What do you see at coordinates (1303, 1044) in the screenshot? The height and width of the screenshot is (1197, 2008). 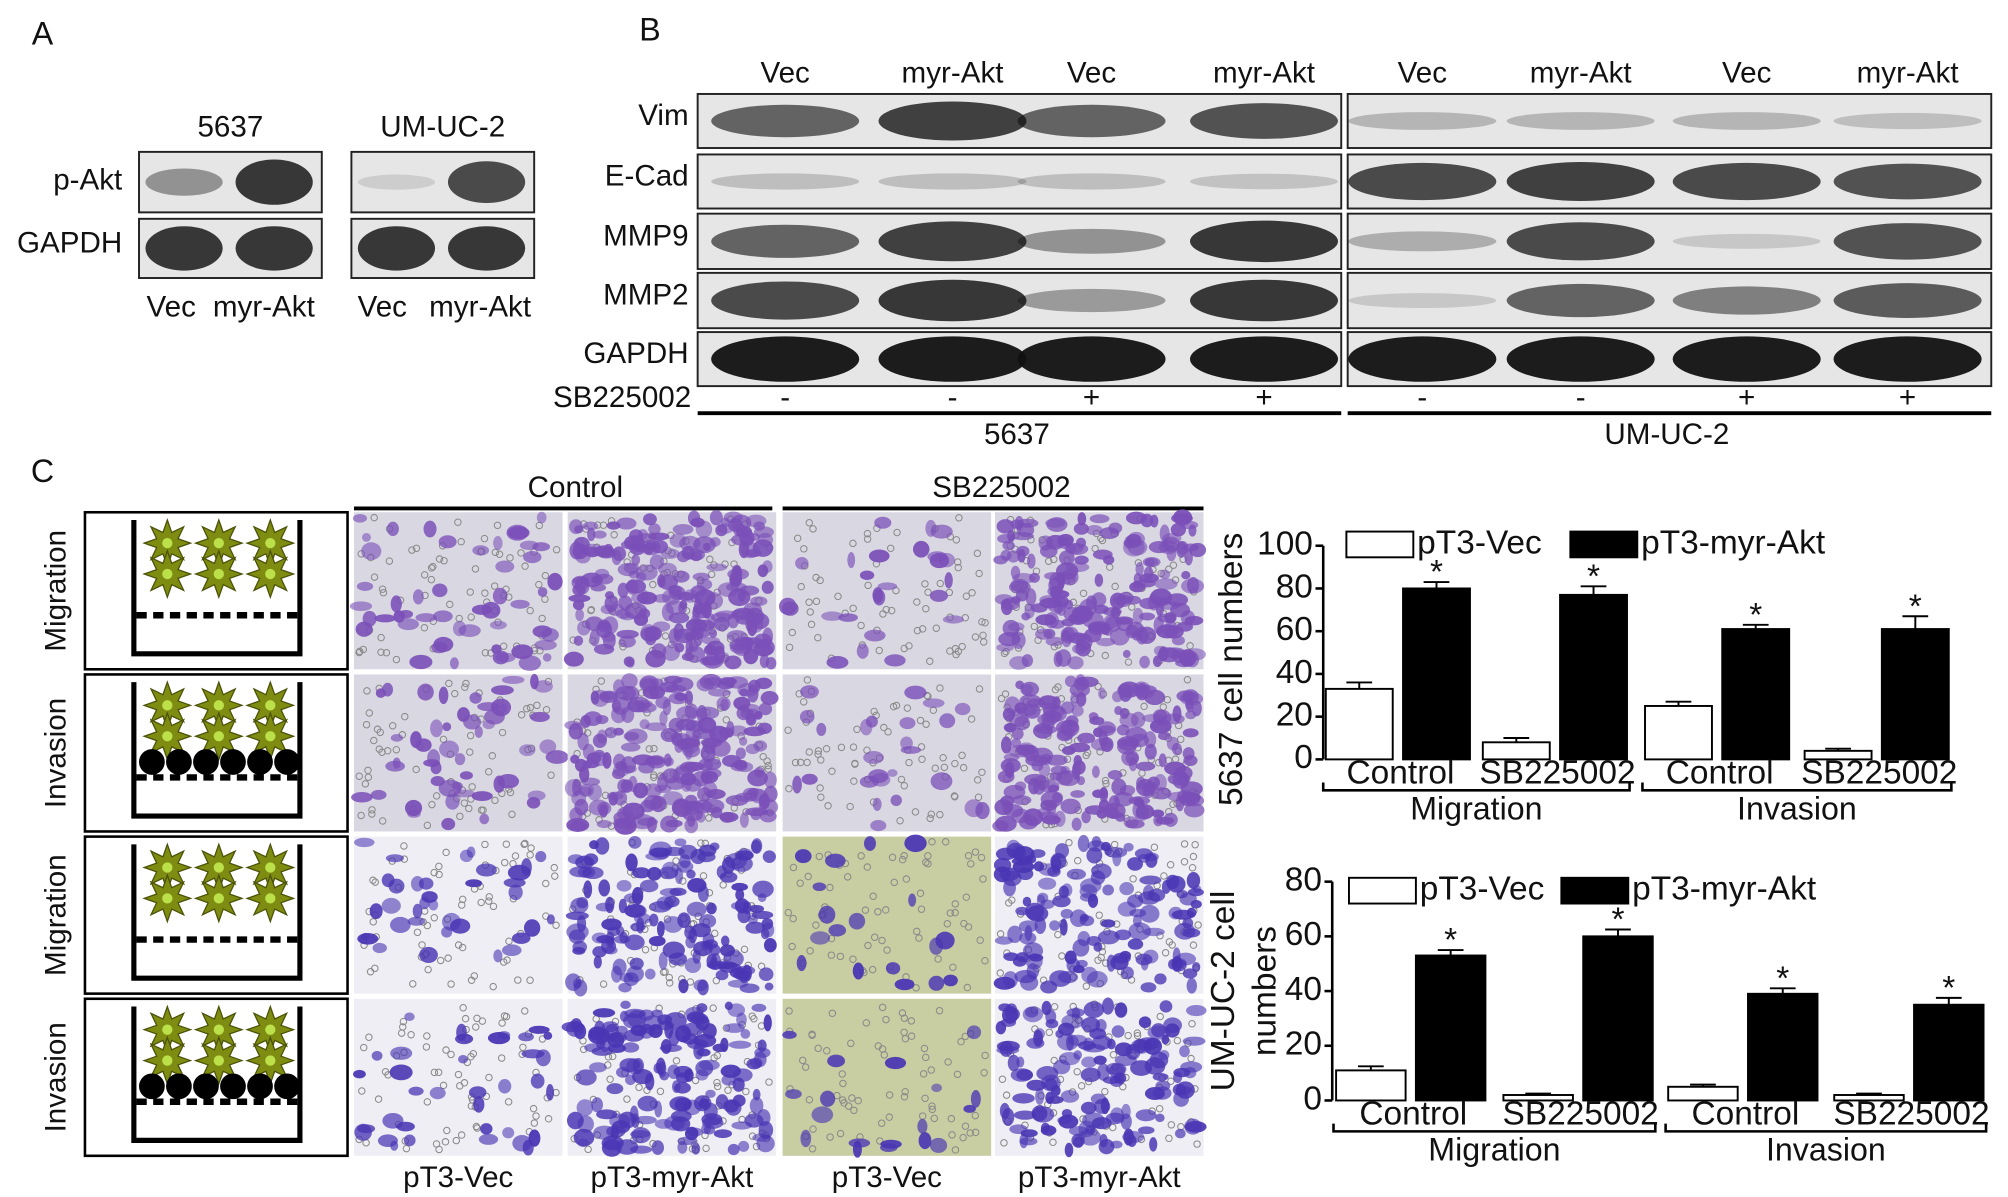 I see `y-tick-label: 20` at bounding box center [1303, 1044].